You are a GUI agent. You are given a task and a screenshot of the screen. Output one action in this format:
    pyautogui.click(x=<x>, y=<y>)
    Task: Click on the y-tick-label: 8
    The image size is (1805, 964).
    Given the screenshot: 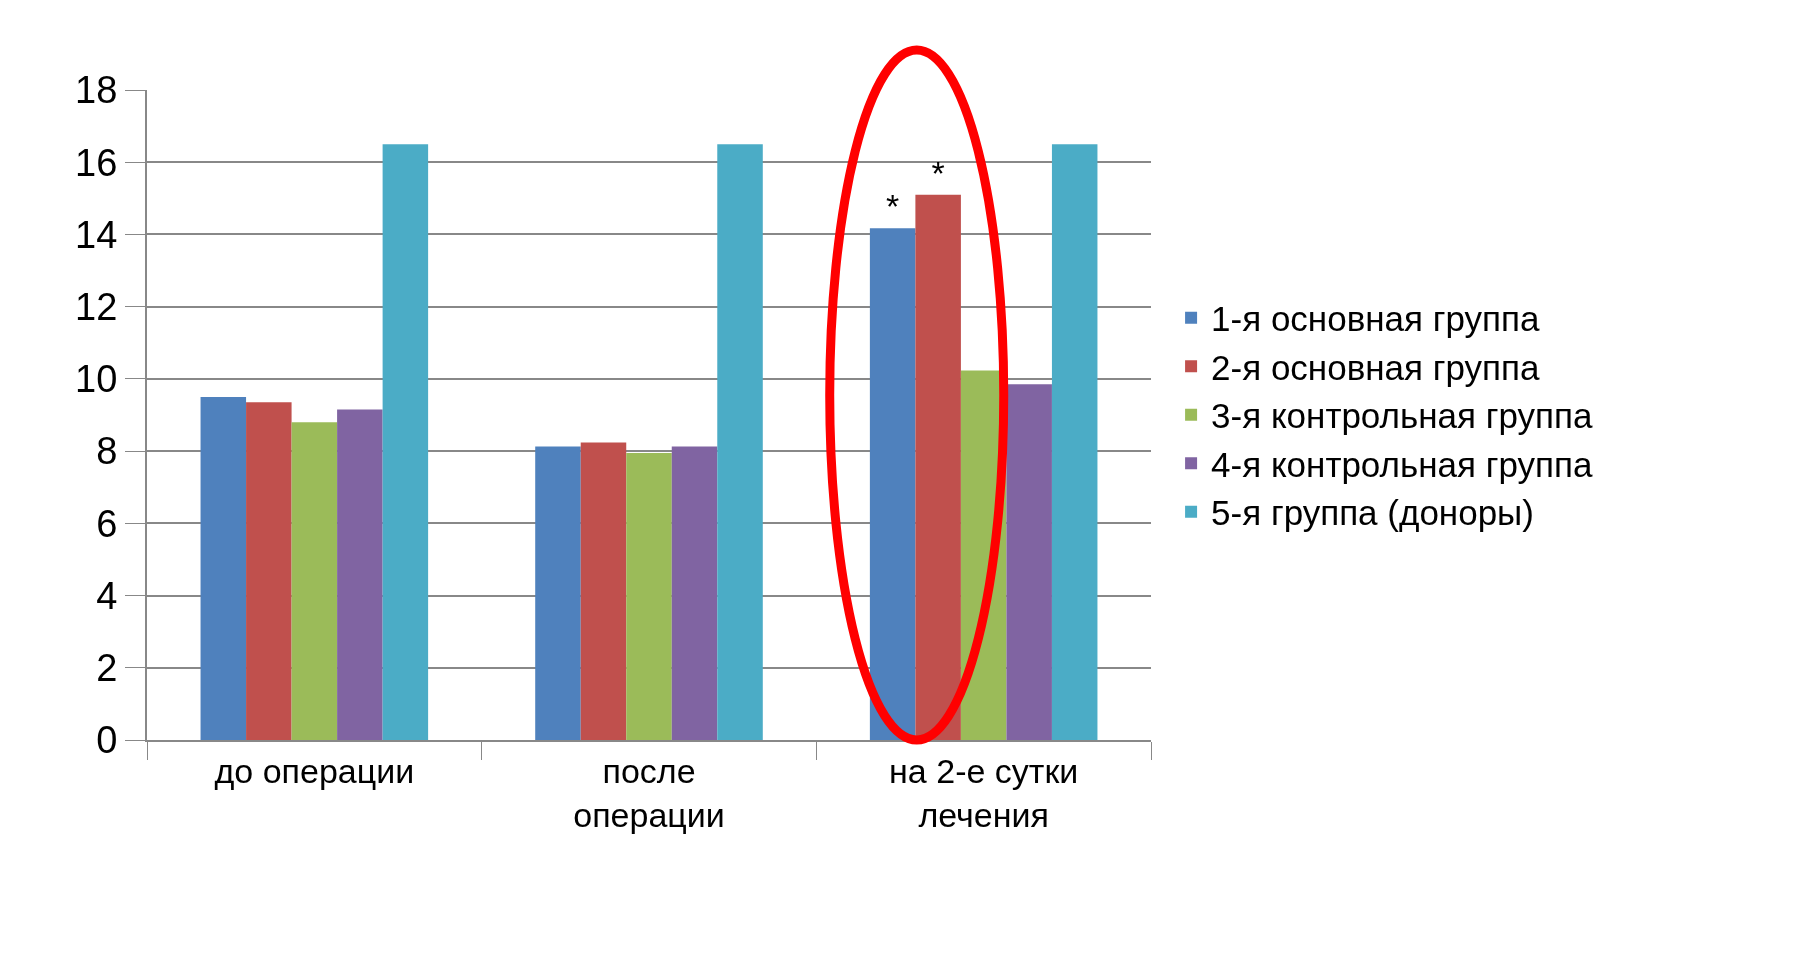 What is the action you would take?
    pyautogui.click(x=107, y=451)
    